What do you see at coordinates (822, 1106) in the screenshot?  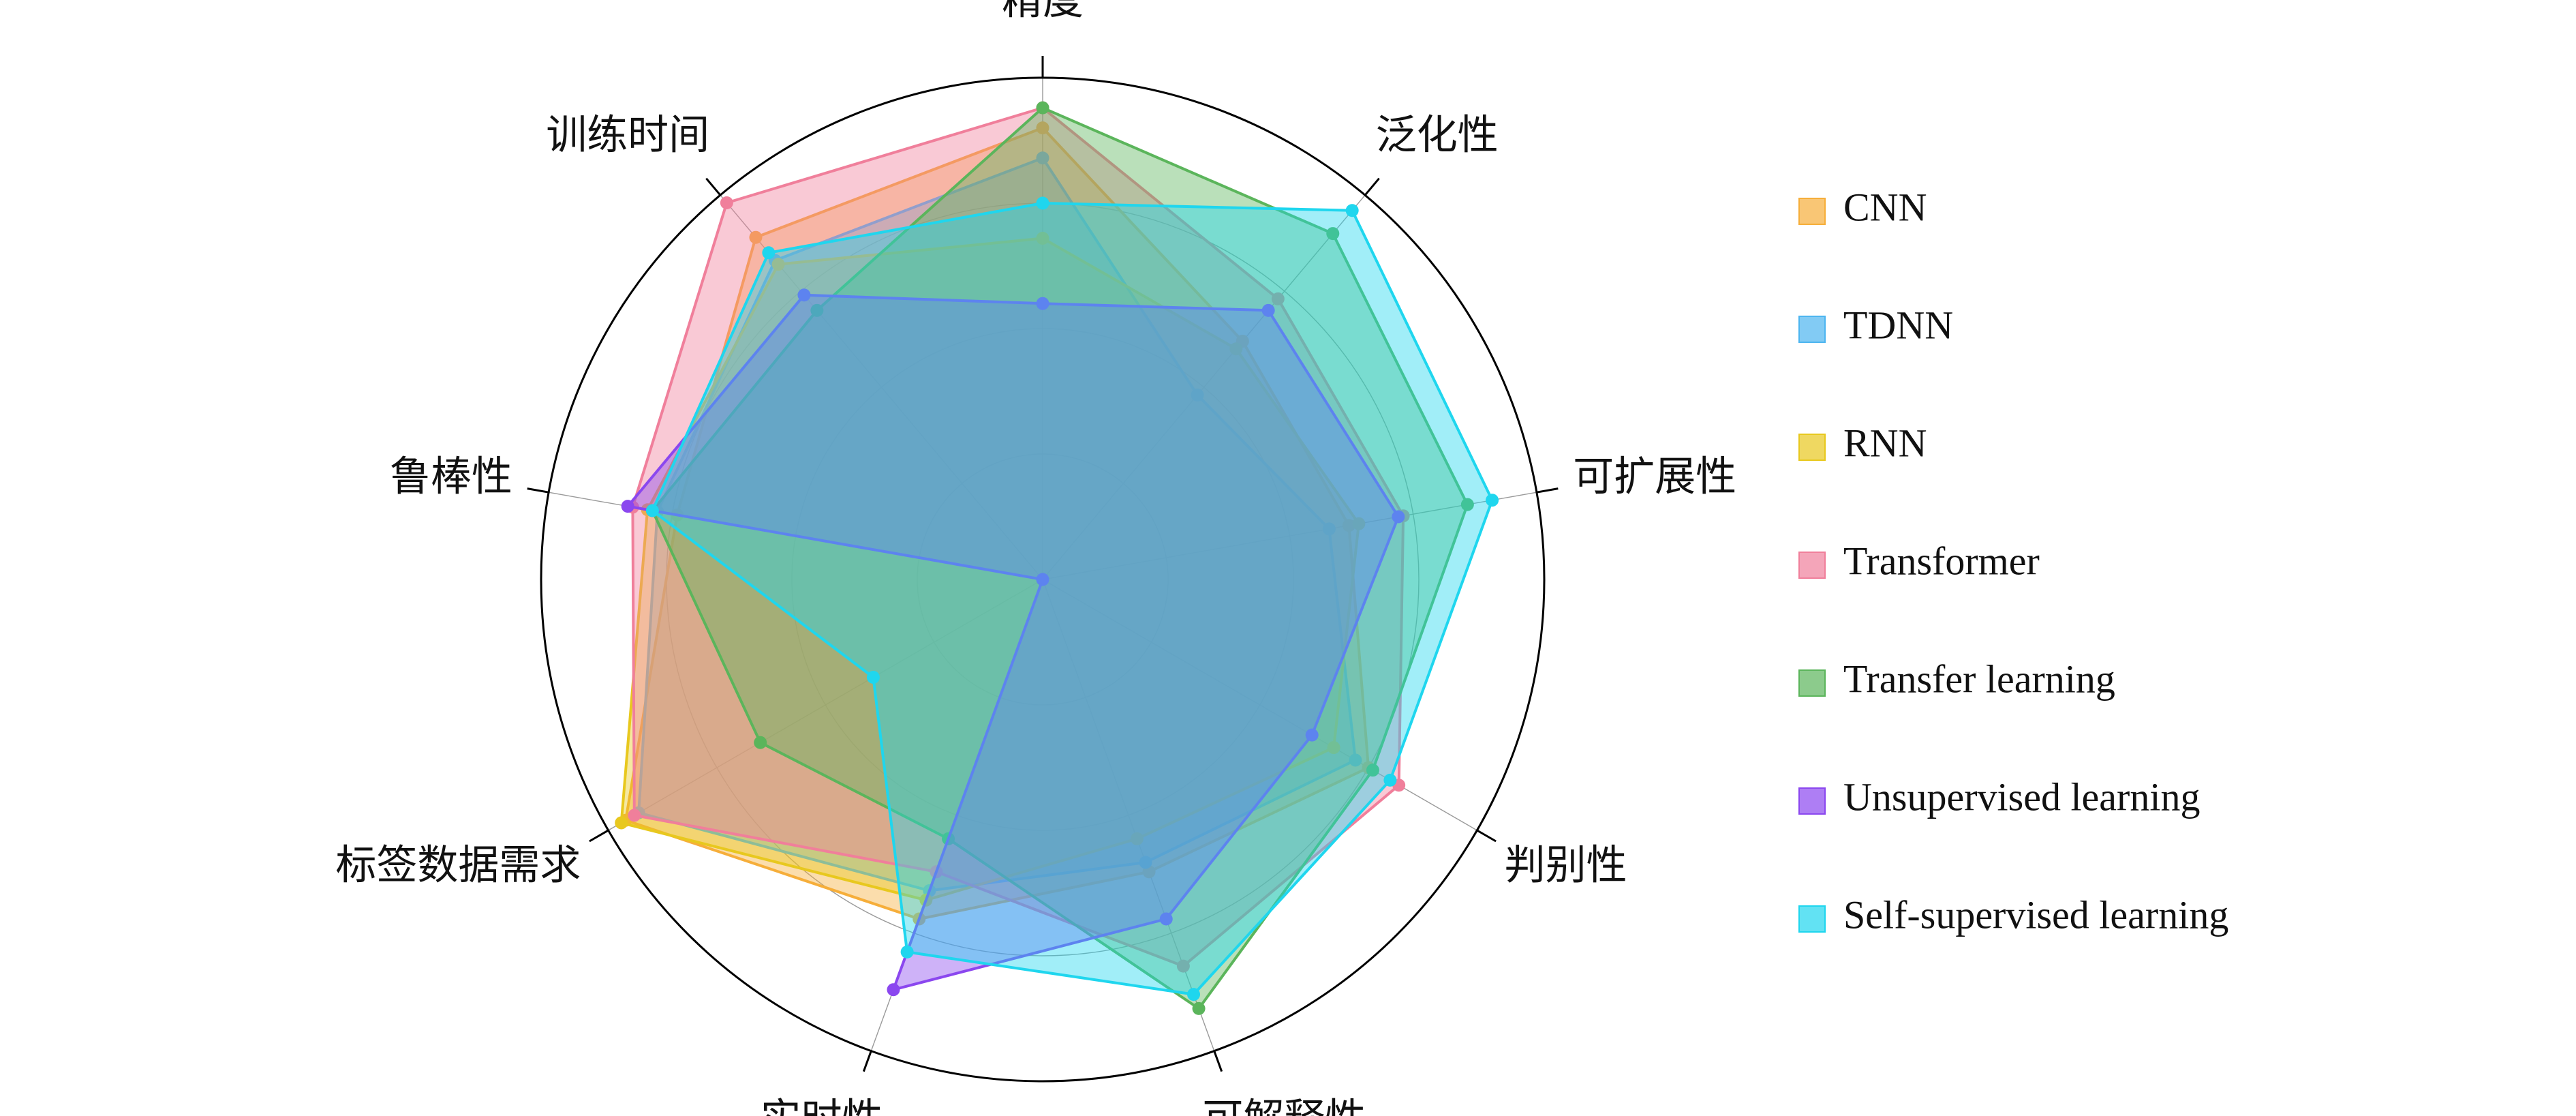 I see `axis-label: 实时性` at bounding box center [822, 1106].